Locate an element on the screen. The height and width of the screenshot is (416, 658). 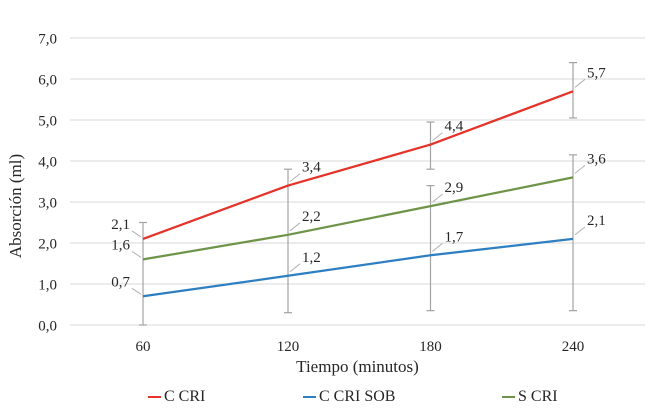
data-label-c-cri-sob: 1,7 is located at coordinates (454, 237).